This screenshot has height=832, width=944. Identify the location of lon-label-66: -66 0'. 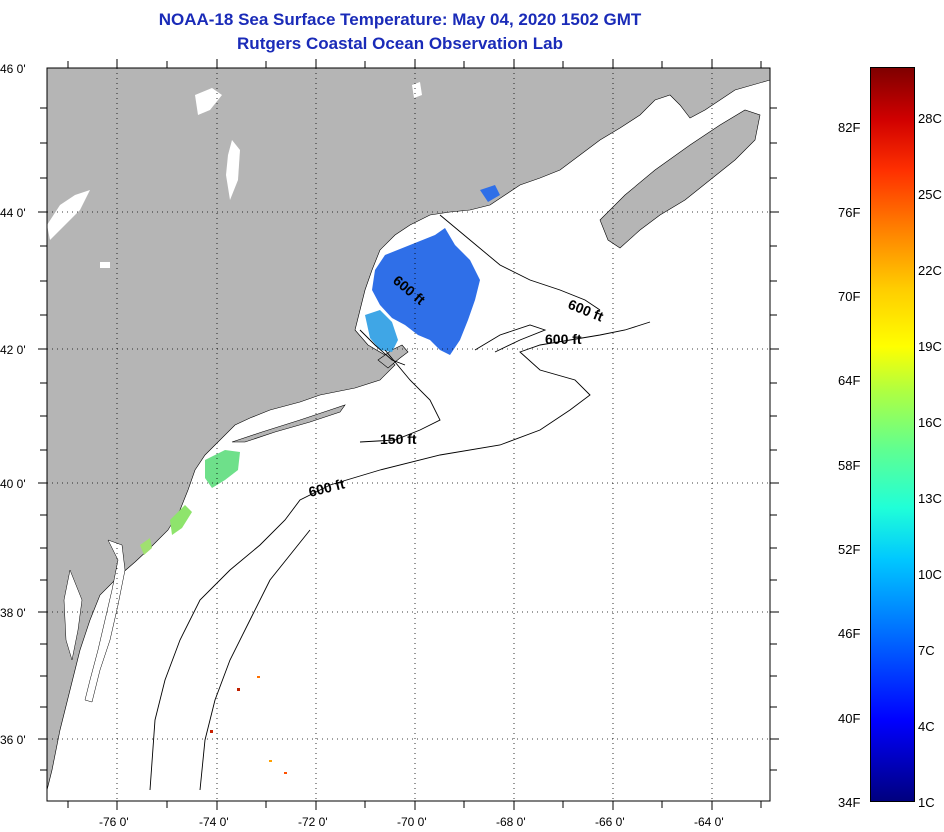
(610, 822).